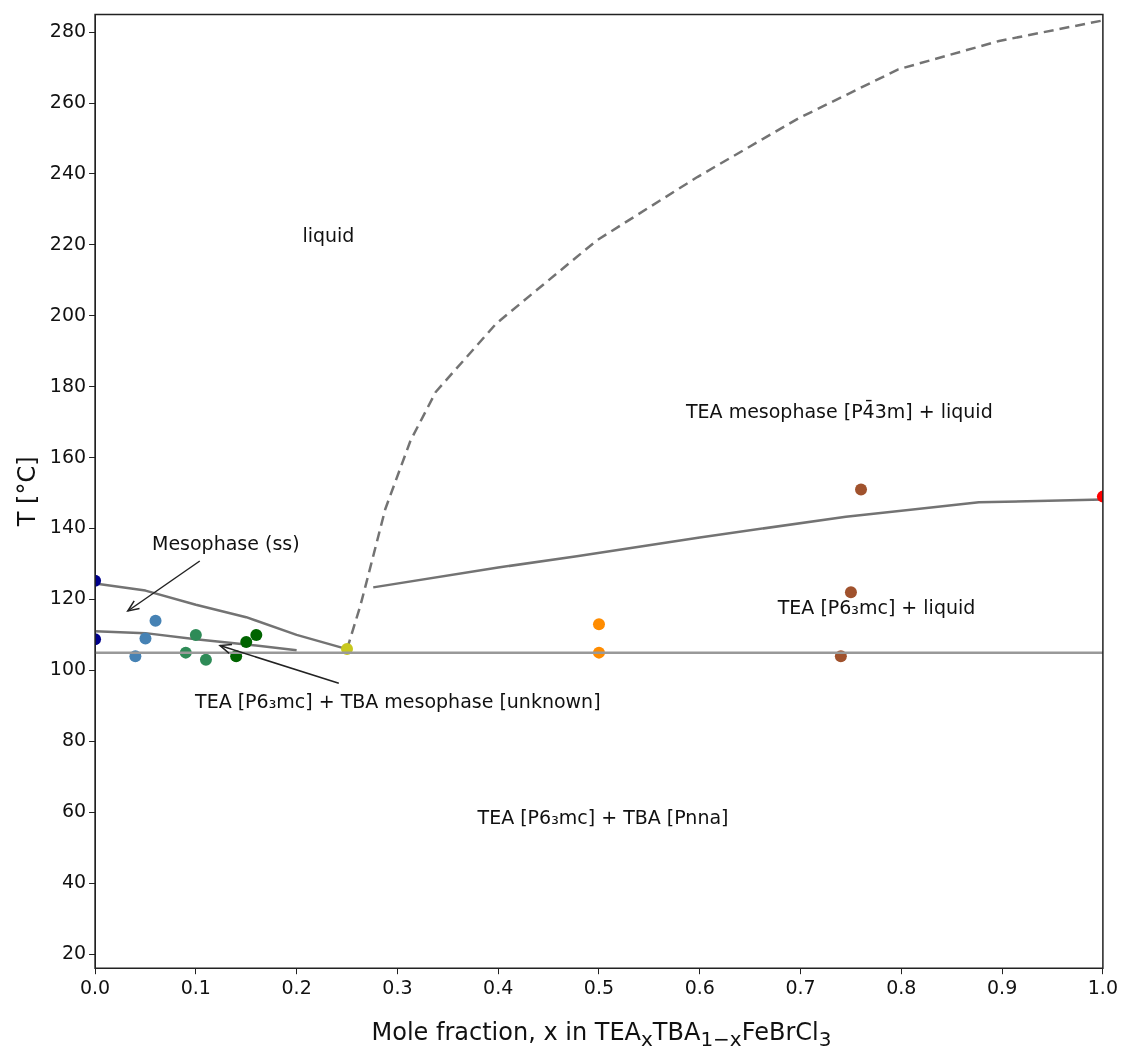  I want to click on y-tick-label: 20, so click(74, 951).